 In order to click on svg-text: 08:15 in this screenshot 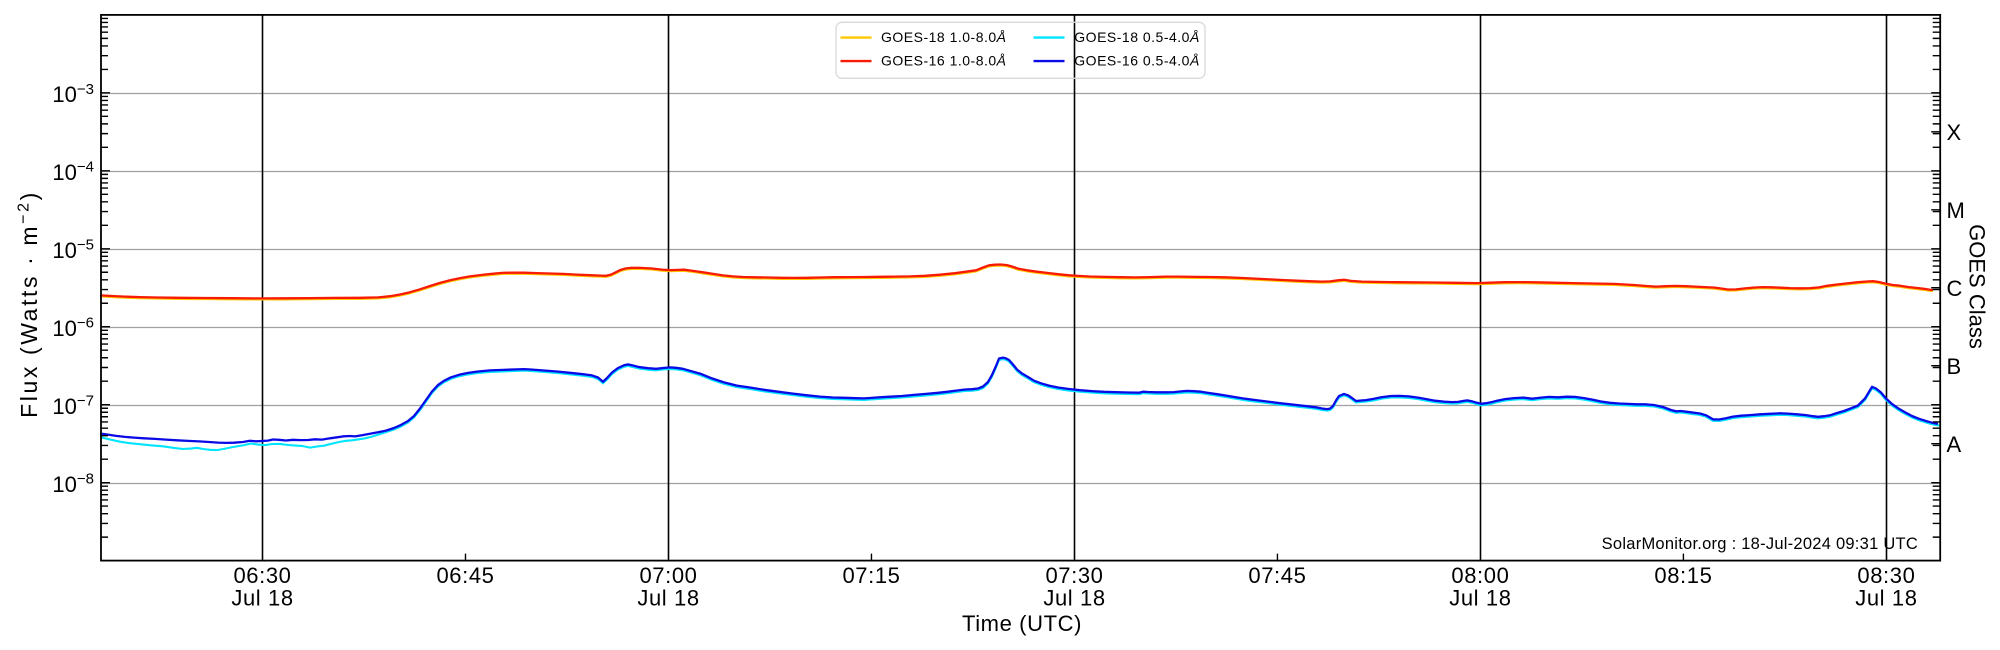, I will do `click(1683, 575)`.